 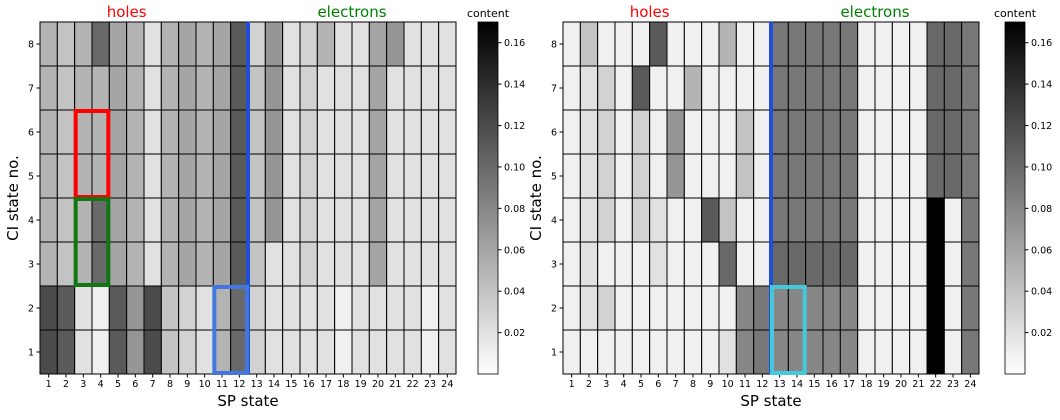 I want to click on x-tick-label: 14, so click(x=274, y=384).